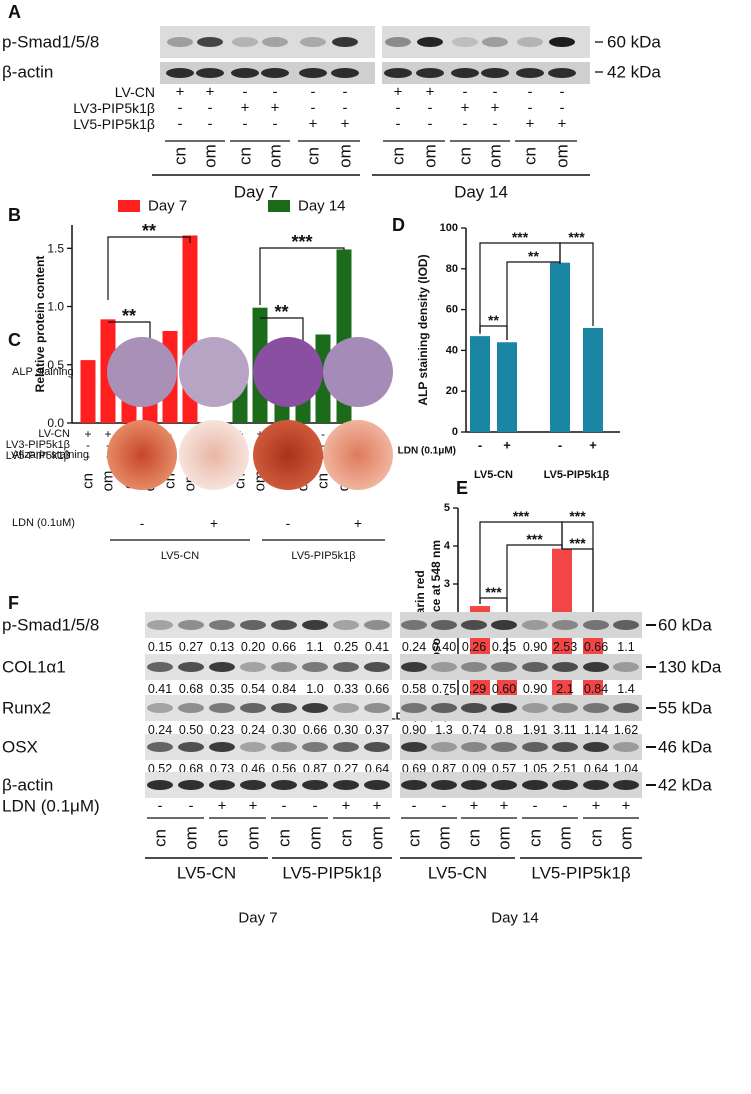 This screenshot has width=751, height=1094. Describe the element at coordinates (315, 730) in the screenshot. I see `ratio: 0.66` at that location.